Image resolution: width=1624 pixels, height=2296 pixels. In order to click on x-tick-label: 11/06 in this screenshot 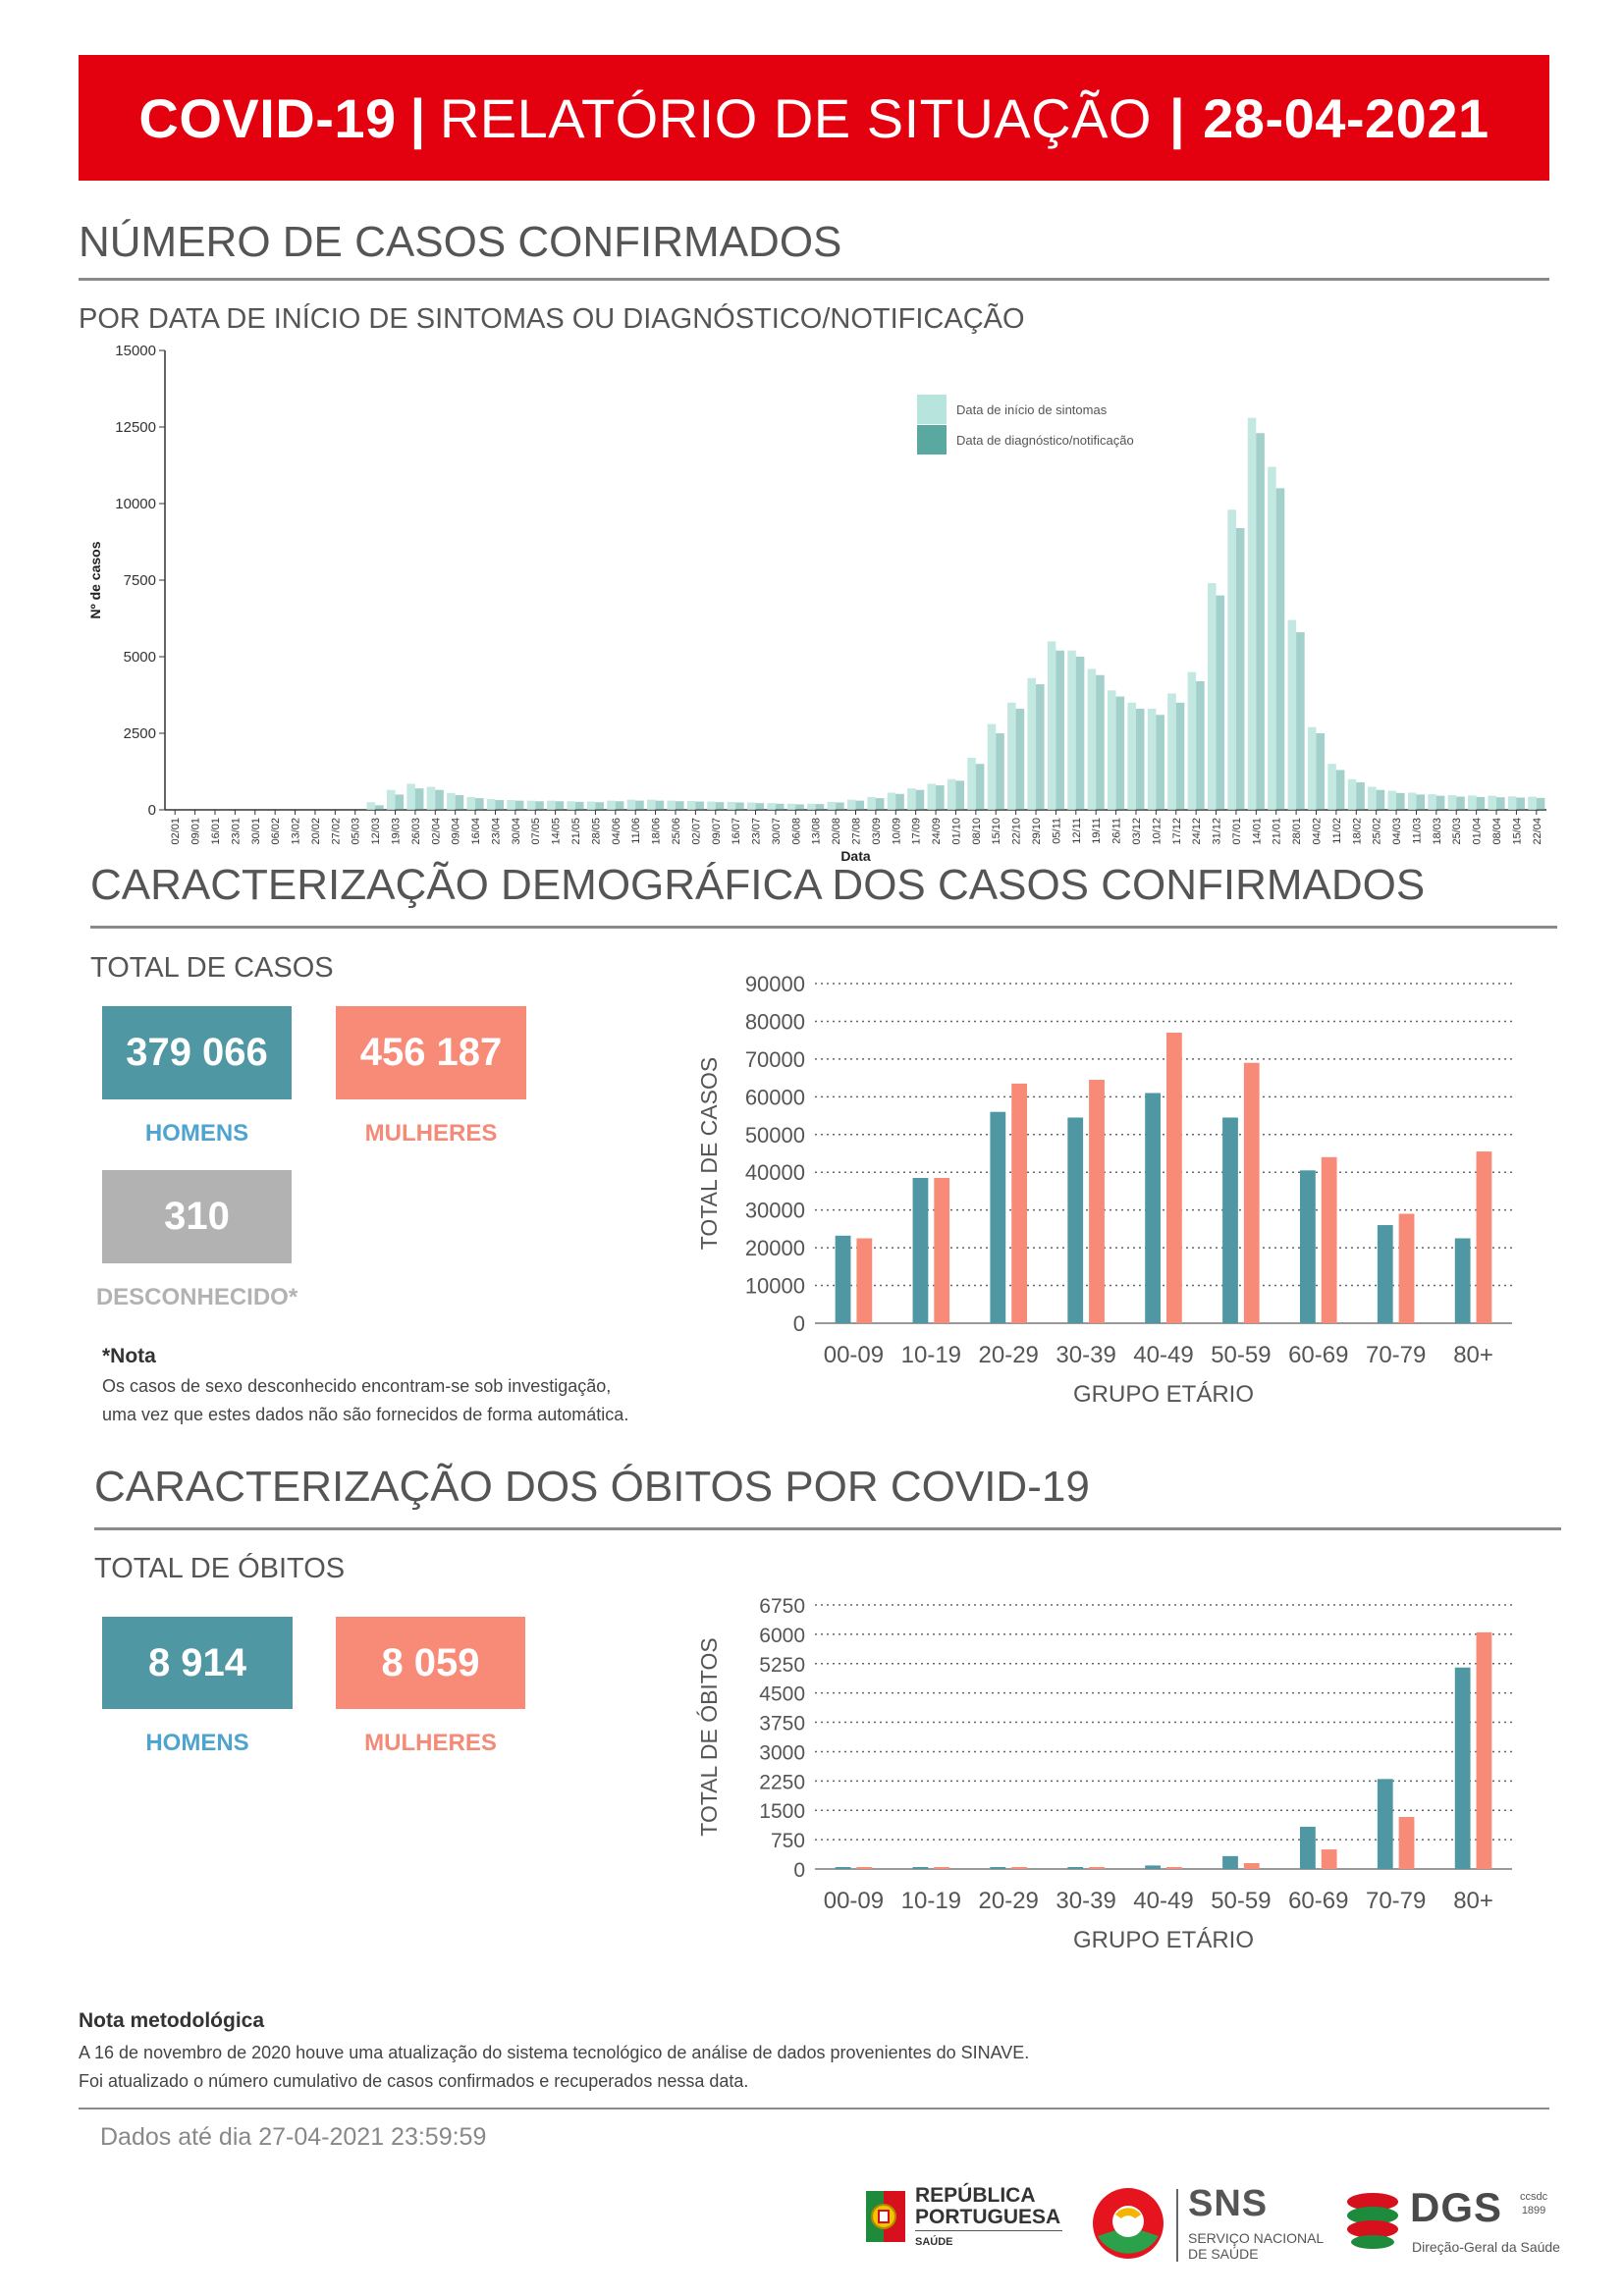, I will do `click(636, 831)`.